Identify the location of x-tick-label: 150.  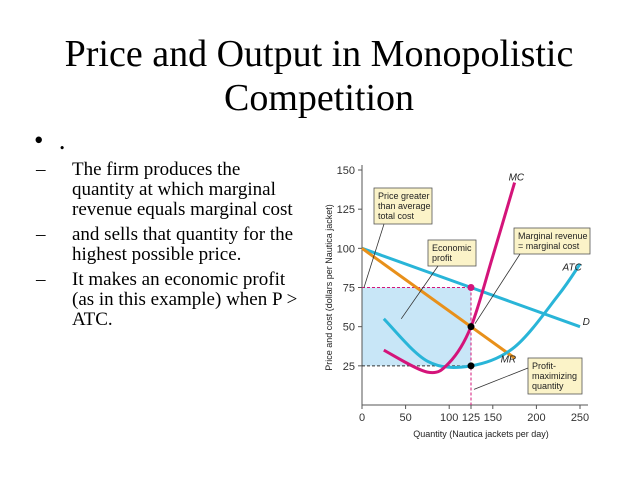
(493, 418).